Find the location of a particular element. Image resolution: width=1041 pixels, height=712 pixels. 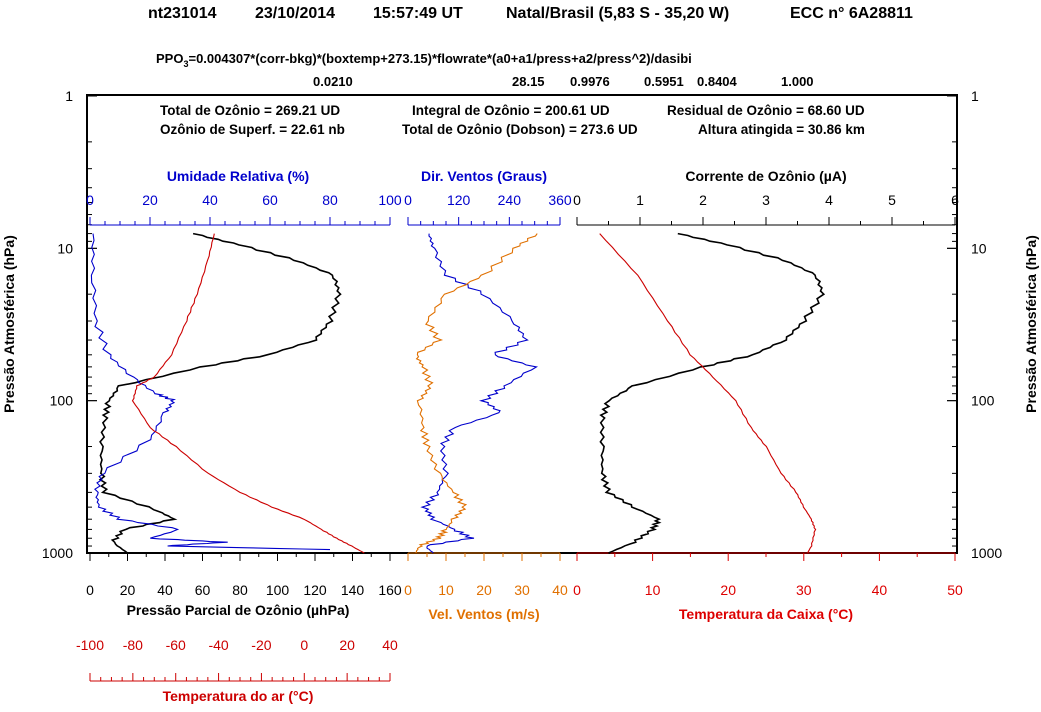

box-temperature-tick-label: 10 is located at coordinates (653, 590).